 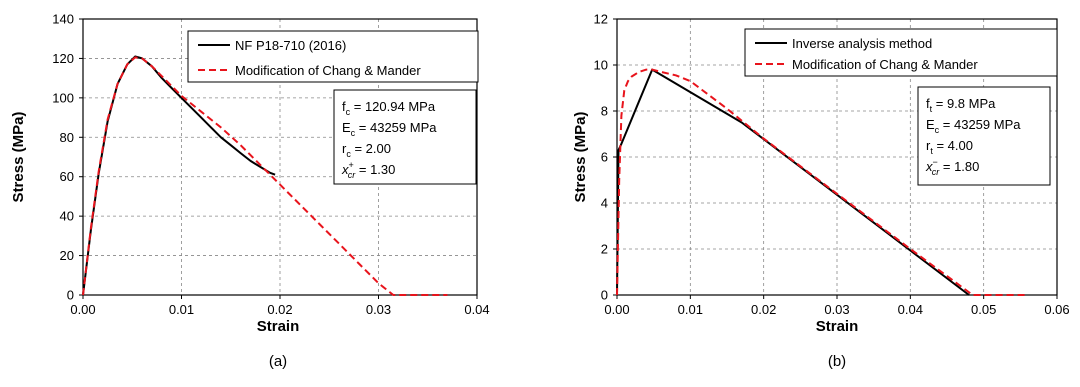 I want to click on parameter-line: fc = 120.94 MPa, so click(x=389, y=108).